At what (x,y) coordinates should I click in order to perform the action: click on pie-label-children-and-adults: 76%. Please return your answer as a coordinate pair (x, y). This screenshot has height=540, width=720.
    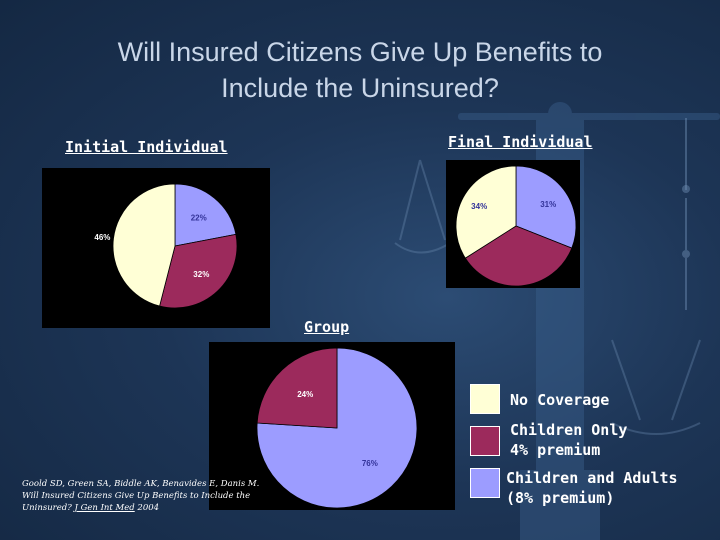
    Looking at the image, I should click on (370, 463).